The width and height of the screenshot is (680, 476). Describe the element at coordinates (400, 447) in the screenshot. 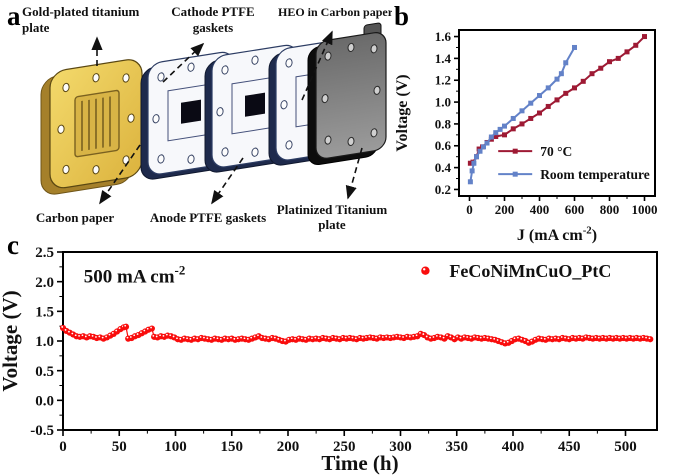

I see `stability-xtick-label: 300` at that location.